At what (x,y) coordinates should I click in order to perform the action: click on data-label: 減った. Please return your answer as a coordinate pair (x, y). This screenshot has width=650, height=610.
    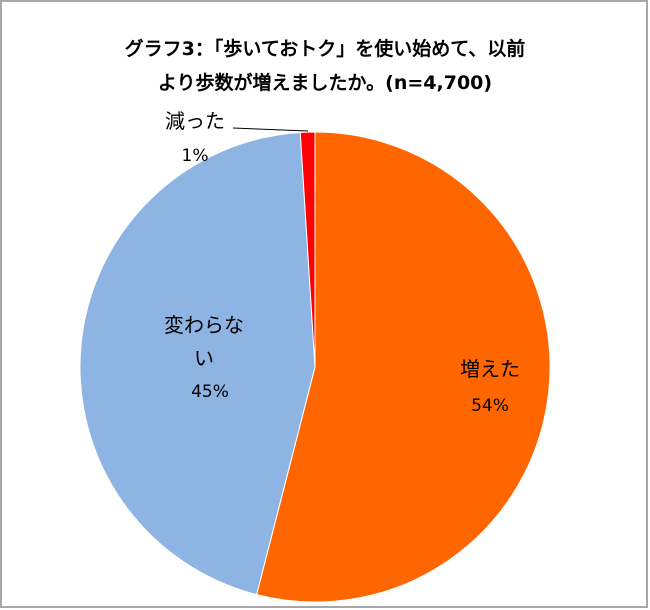
    Looking at the image, I should click on (195, 121).